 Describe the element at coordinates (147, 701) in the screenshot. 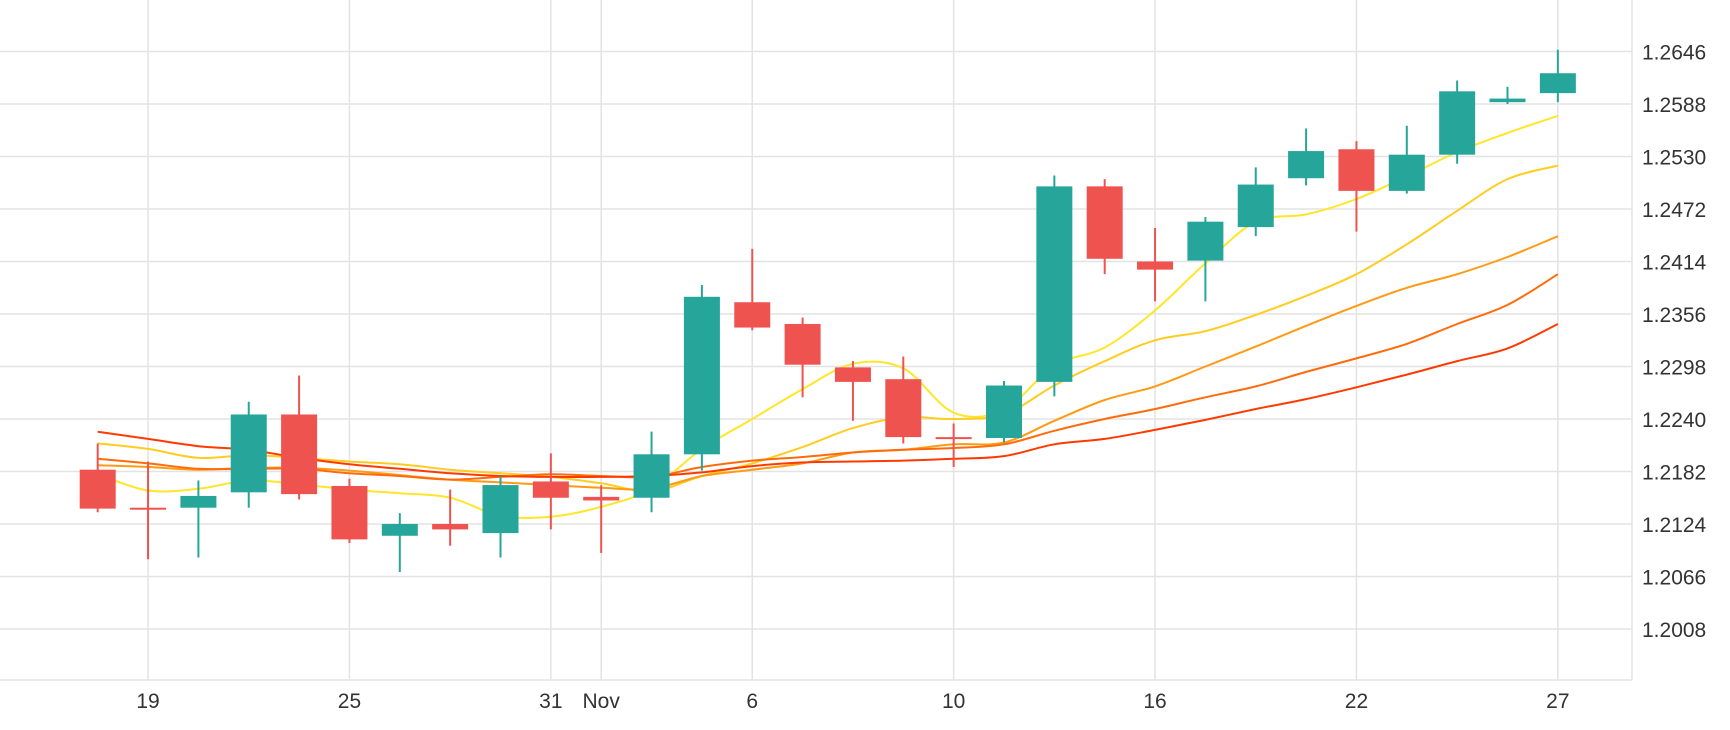

I see `x-tick-label: 19` at that location.